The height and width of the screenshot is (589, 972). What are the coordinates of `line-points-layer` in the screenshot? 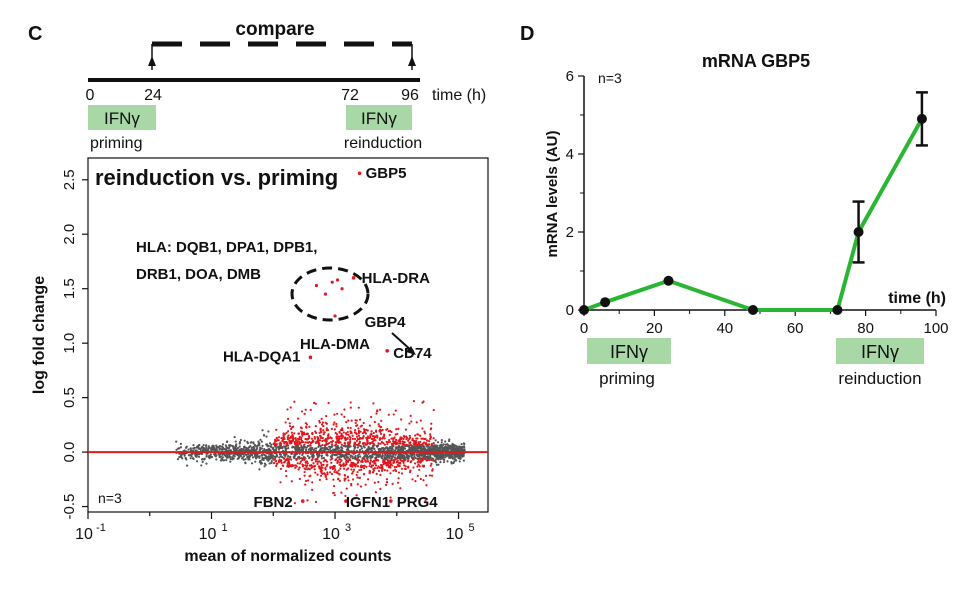 It's located at (753, 203).